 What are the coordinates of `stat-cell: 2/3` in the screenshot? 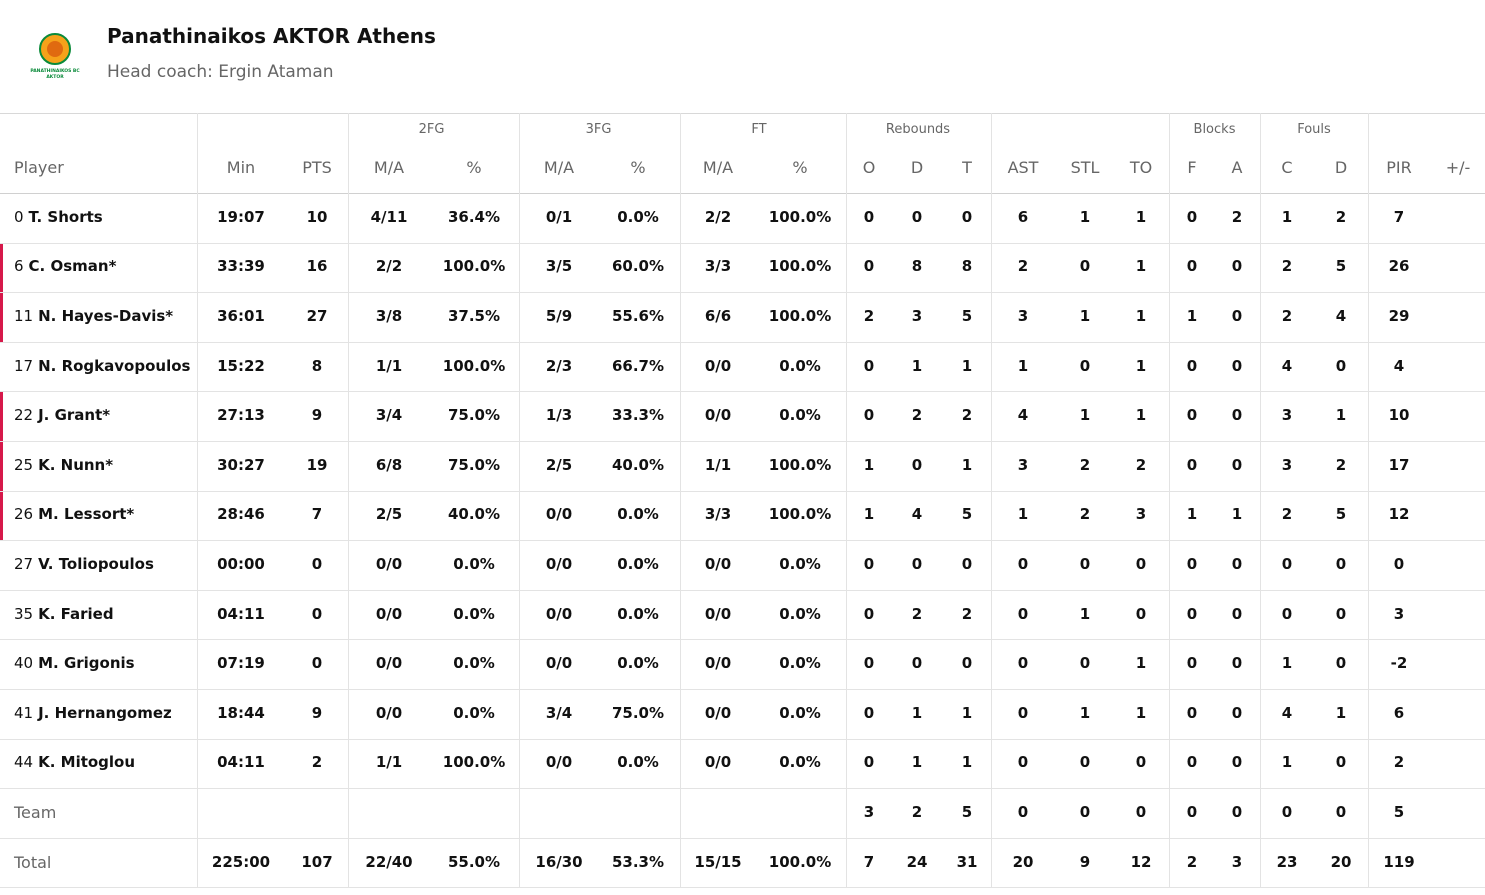 It's located at (559, 365).